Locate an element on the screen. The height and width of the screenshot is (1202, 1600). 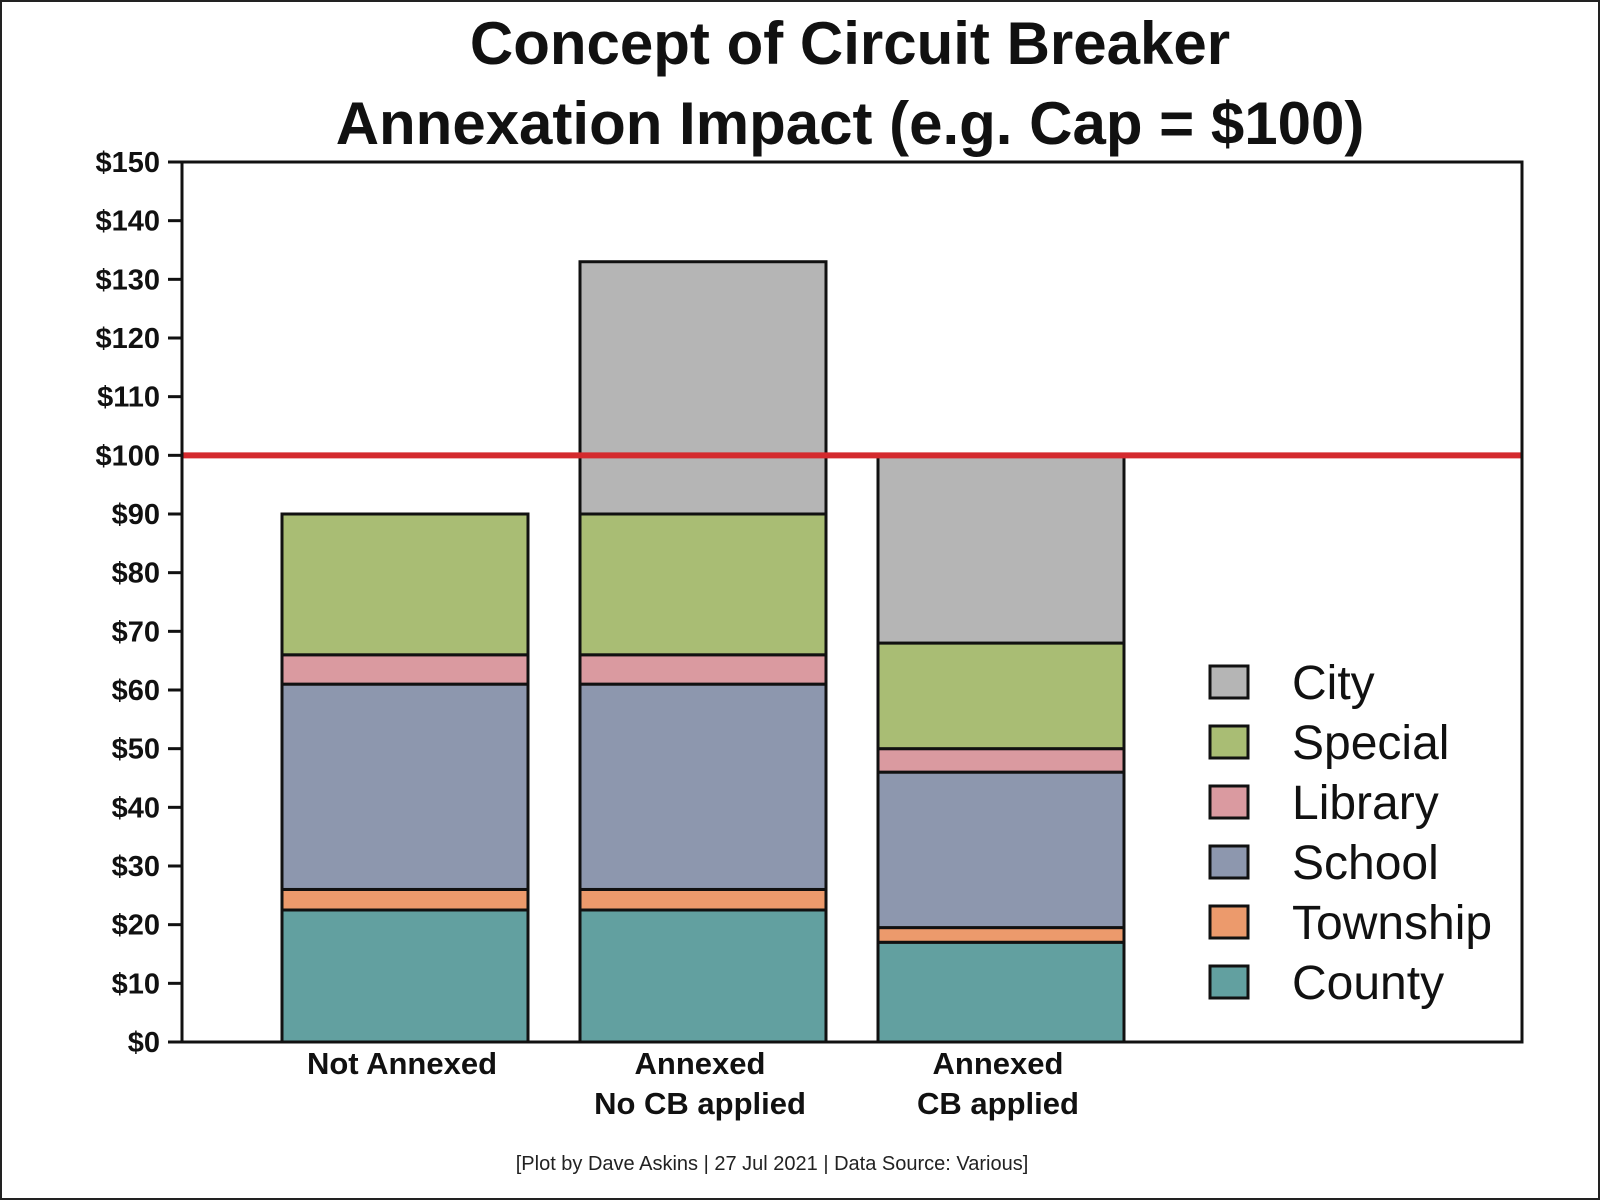
legend: City Special Library School Township County is located at coordinates (1350, 833).